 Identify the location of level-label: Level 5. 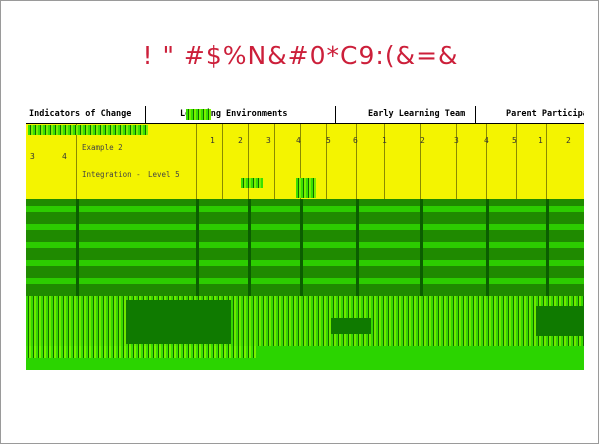
(164, 174).